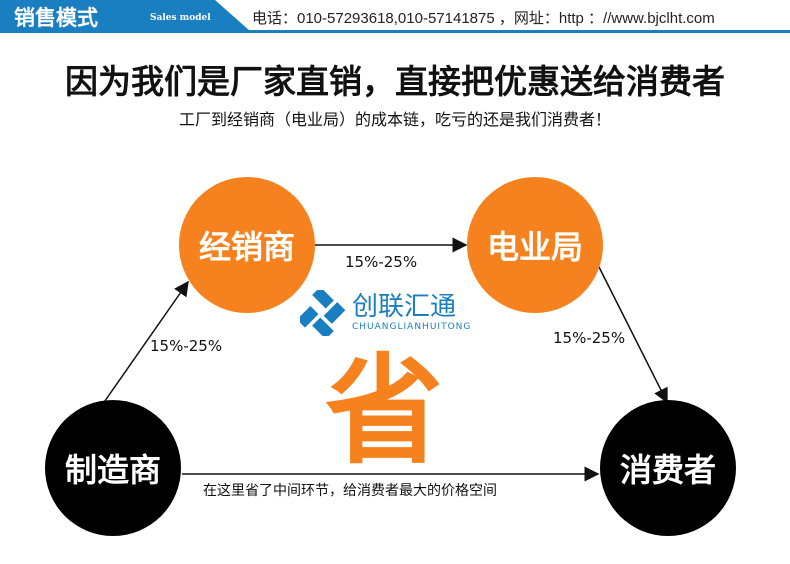  I want to click on logo-icon, so click(323, 313).